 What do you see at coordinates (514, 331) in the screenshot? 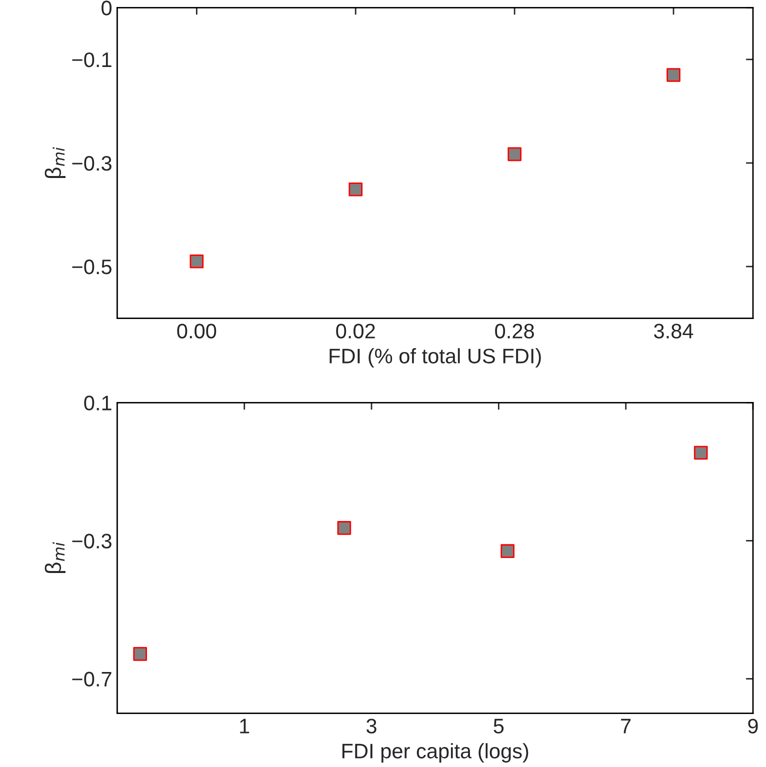
I see `x-tick-label: 0.28` at bounding box center [514, 331].